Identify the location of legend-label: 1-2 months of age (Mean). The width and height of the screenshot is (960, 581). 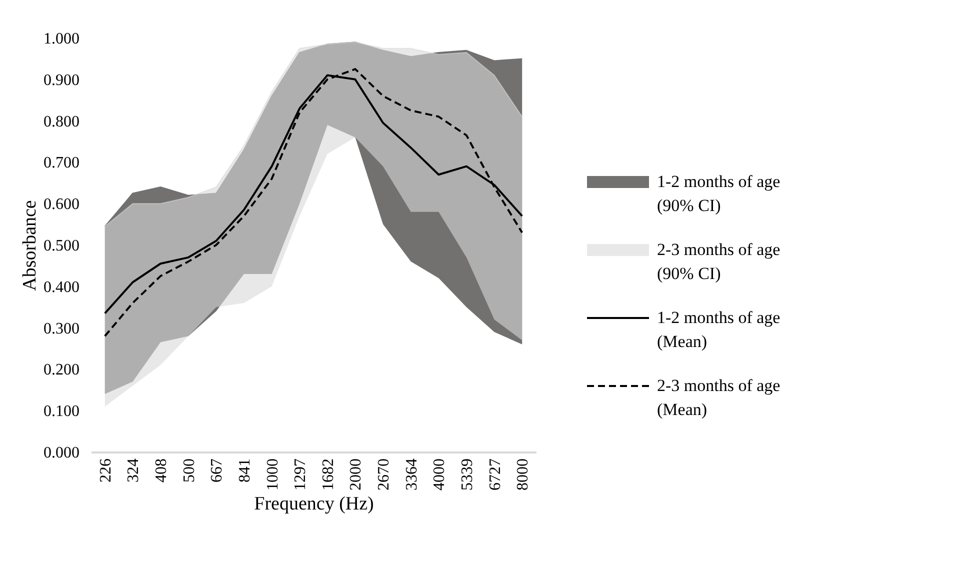
(718, 329).